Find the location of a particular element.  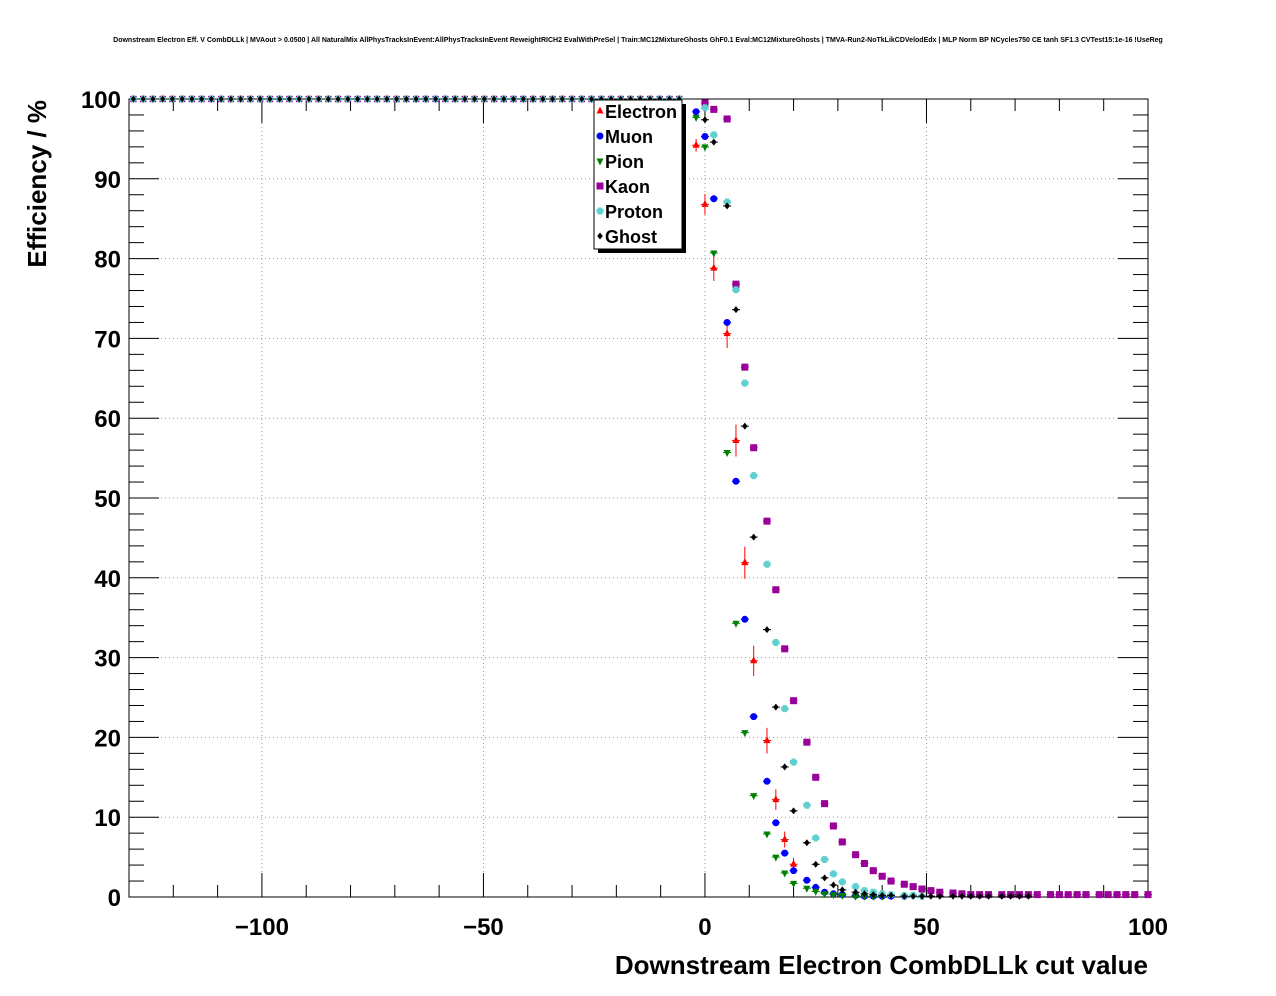

x-tick-label: 50 is located at coordinates (926, 927).